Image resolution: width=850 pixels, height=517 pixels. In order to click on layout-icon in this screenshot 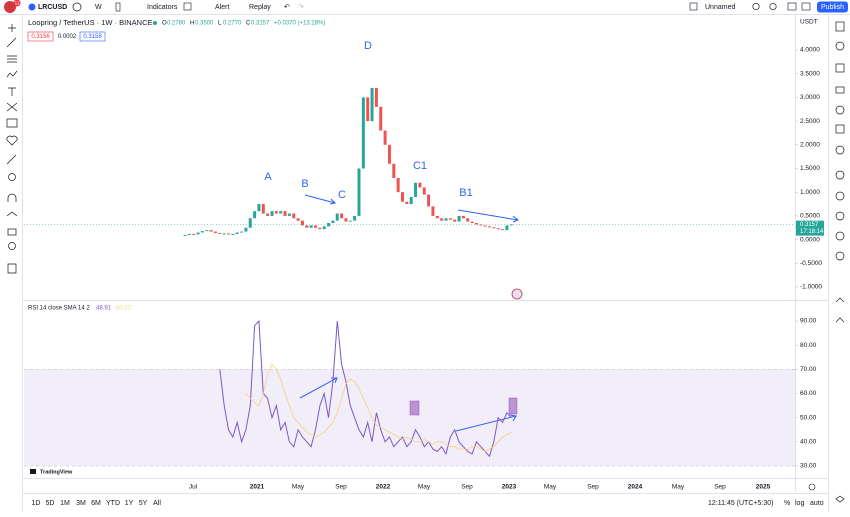, I will do `click(693, 6)`.